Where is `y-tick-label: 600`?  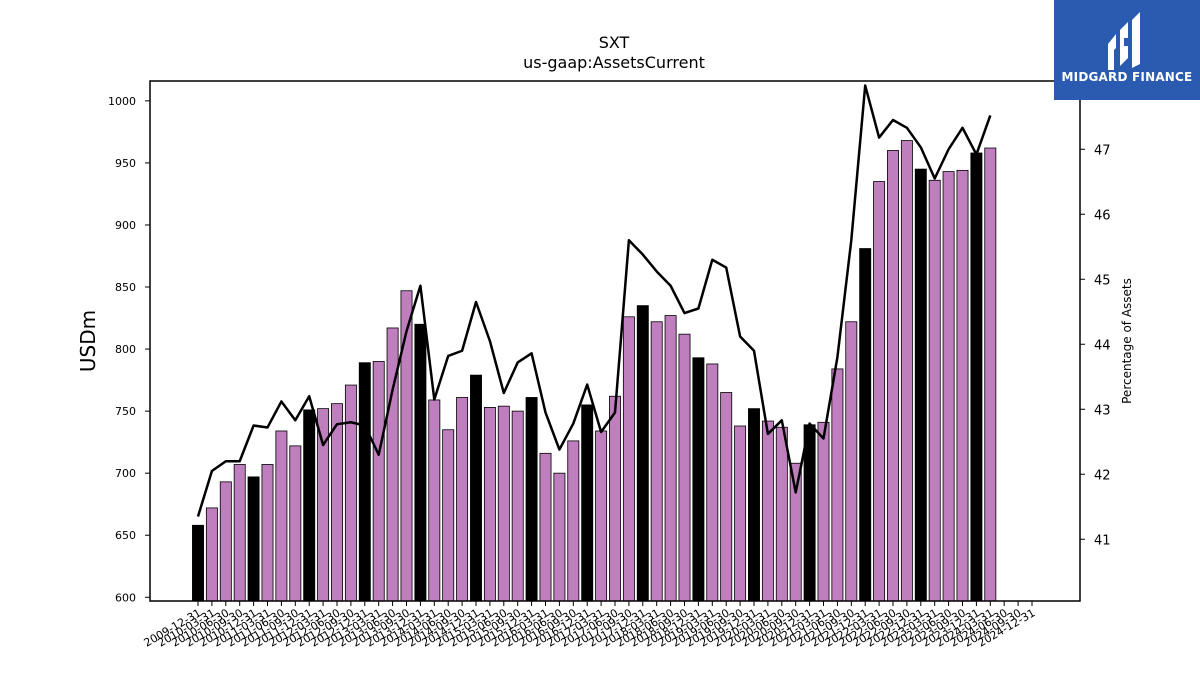
y-tick-label: 600 is located at coordinates (125, 597).